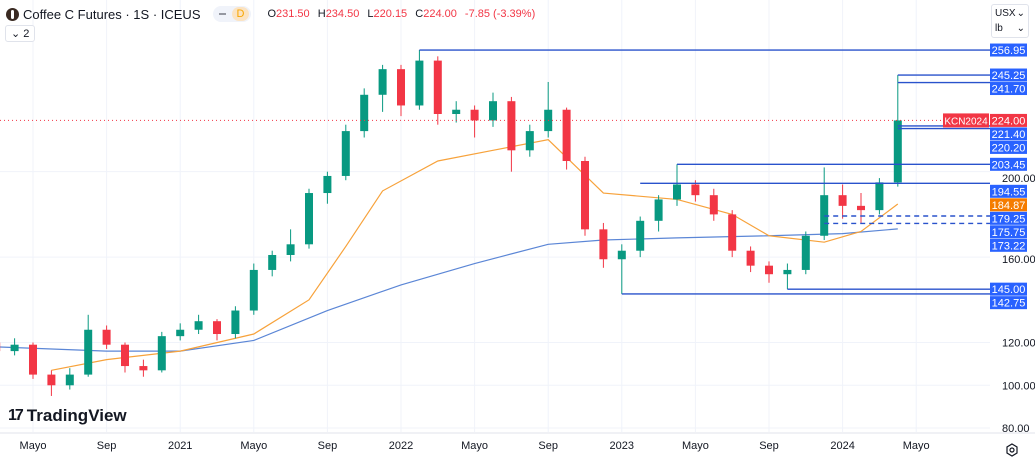  What do you see at coordinates (1009, 121) in the screenshot?
I see `price-axis-label: 224.00` at bounding box center [1009, 121].